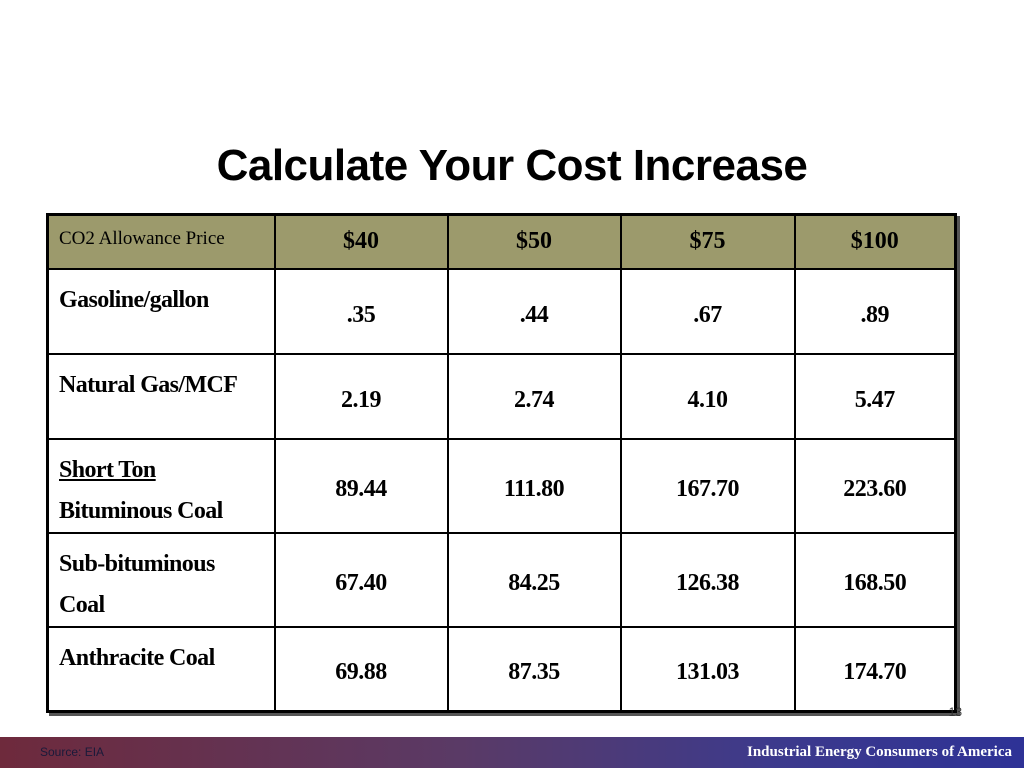  Describe the element at coordinates (137, 657) in the screenshot. I see `row-label-text: Anthracite Coal` at that location.